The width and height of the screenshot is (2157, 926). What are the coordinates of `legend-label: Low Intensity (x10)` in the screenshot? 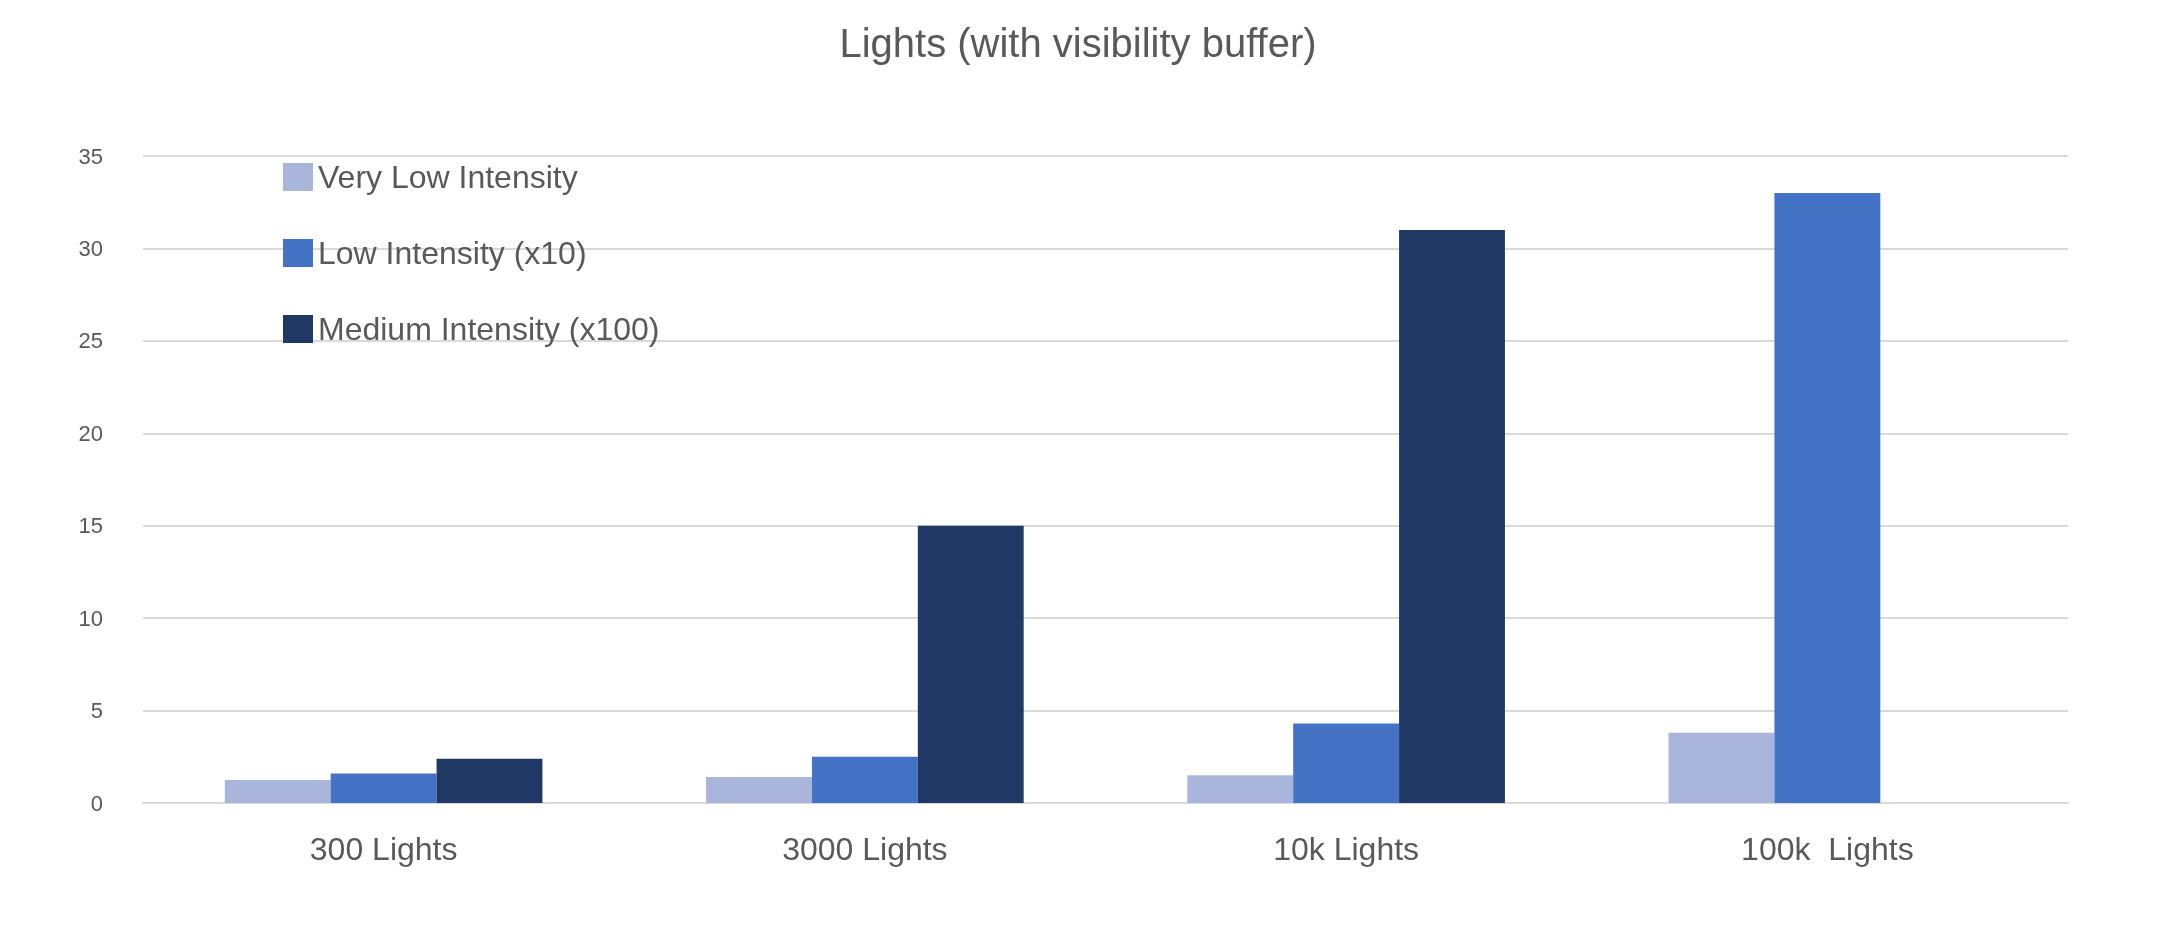 It's located at (452, 253).